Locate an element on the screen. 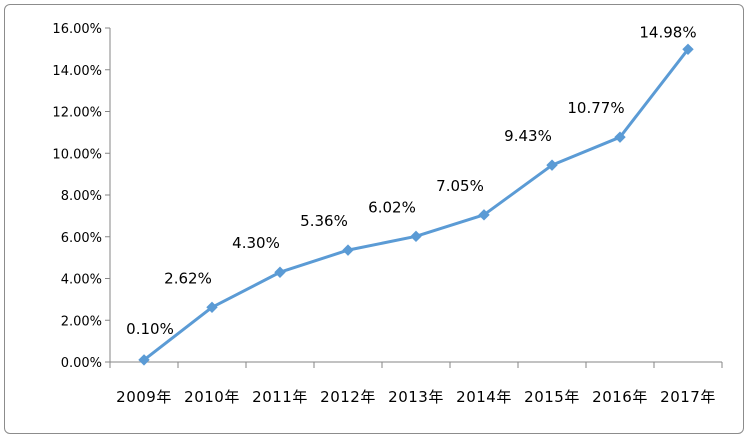 The width and height of the screenshot is (750, 440). y-tick-label: 4.00% is located at coordinates (81, 280).